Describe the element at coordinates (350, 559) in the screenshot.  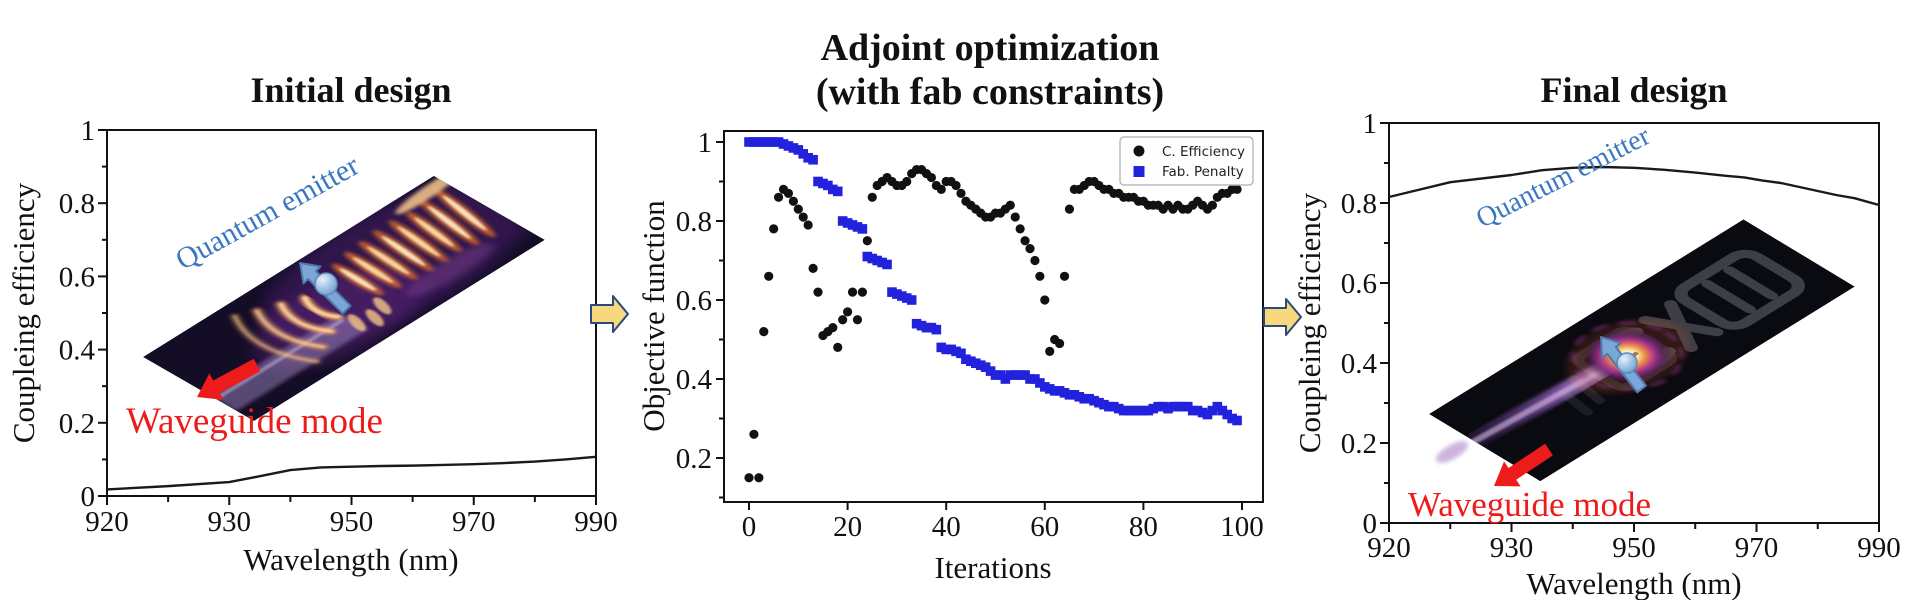
I see `initial-x-axis-label: Wavelength (nm)` at that location.